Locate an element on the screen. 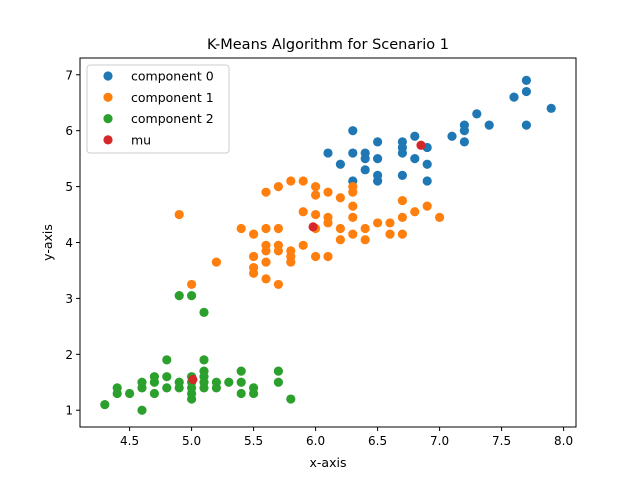 This screenshot has height=480, width=640. x-tick-label: 5.0 is located at coordinates (191, 441).